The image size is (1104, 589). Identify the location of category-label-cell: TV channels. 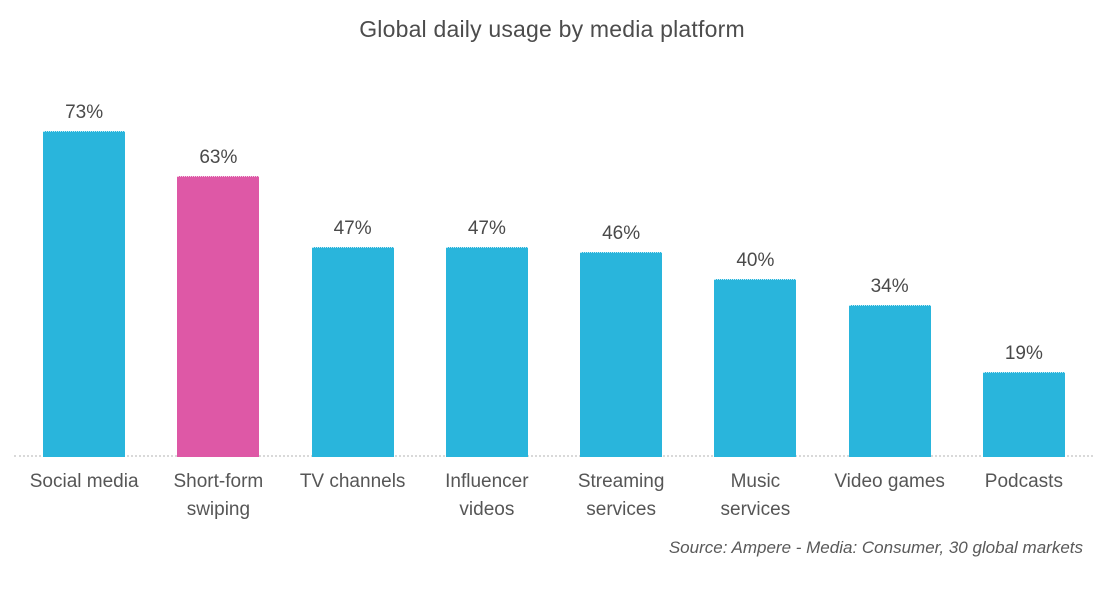
(353, 476).